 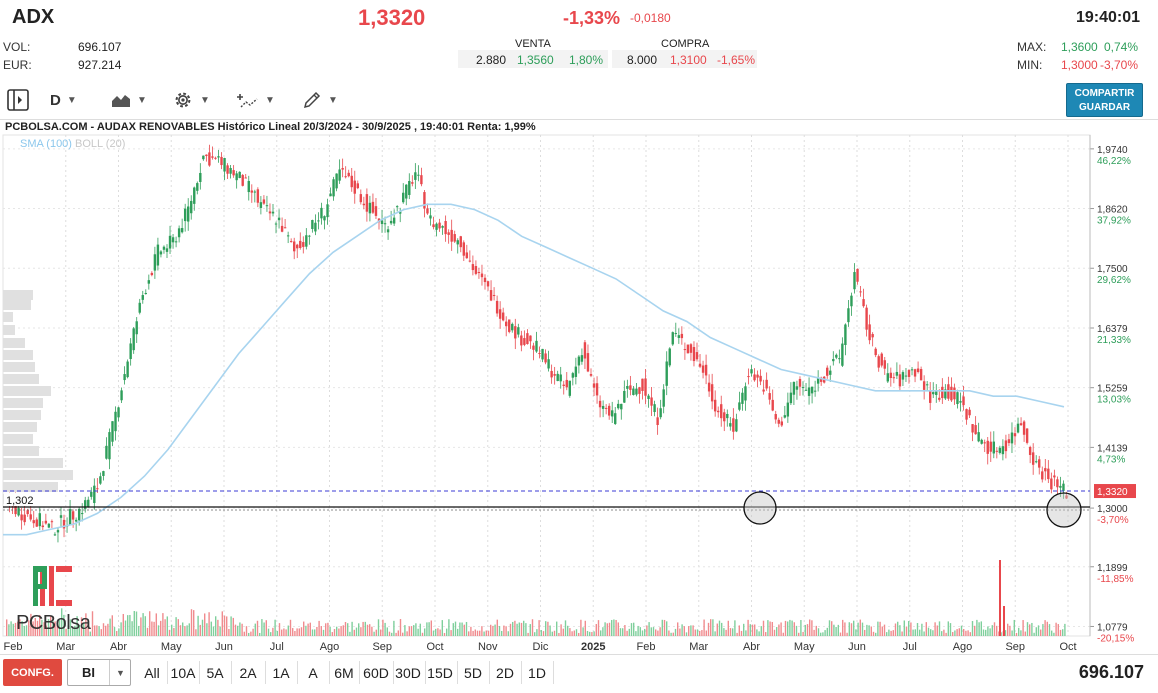 What do you see at coordinates (129, 100) in the screenshot?
I see `chart-type-selector: ▼` at bounding box center [129, 100].